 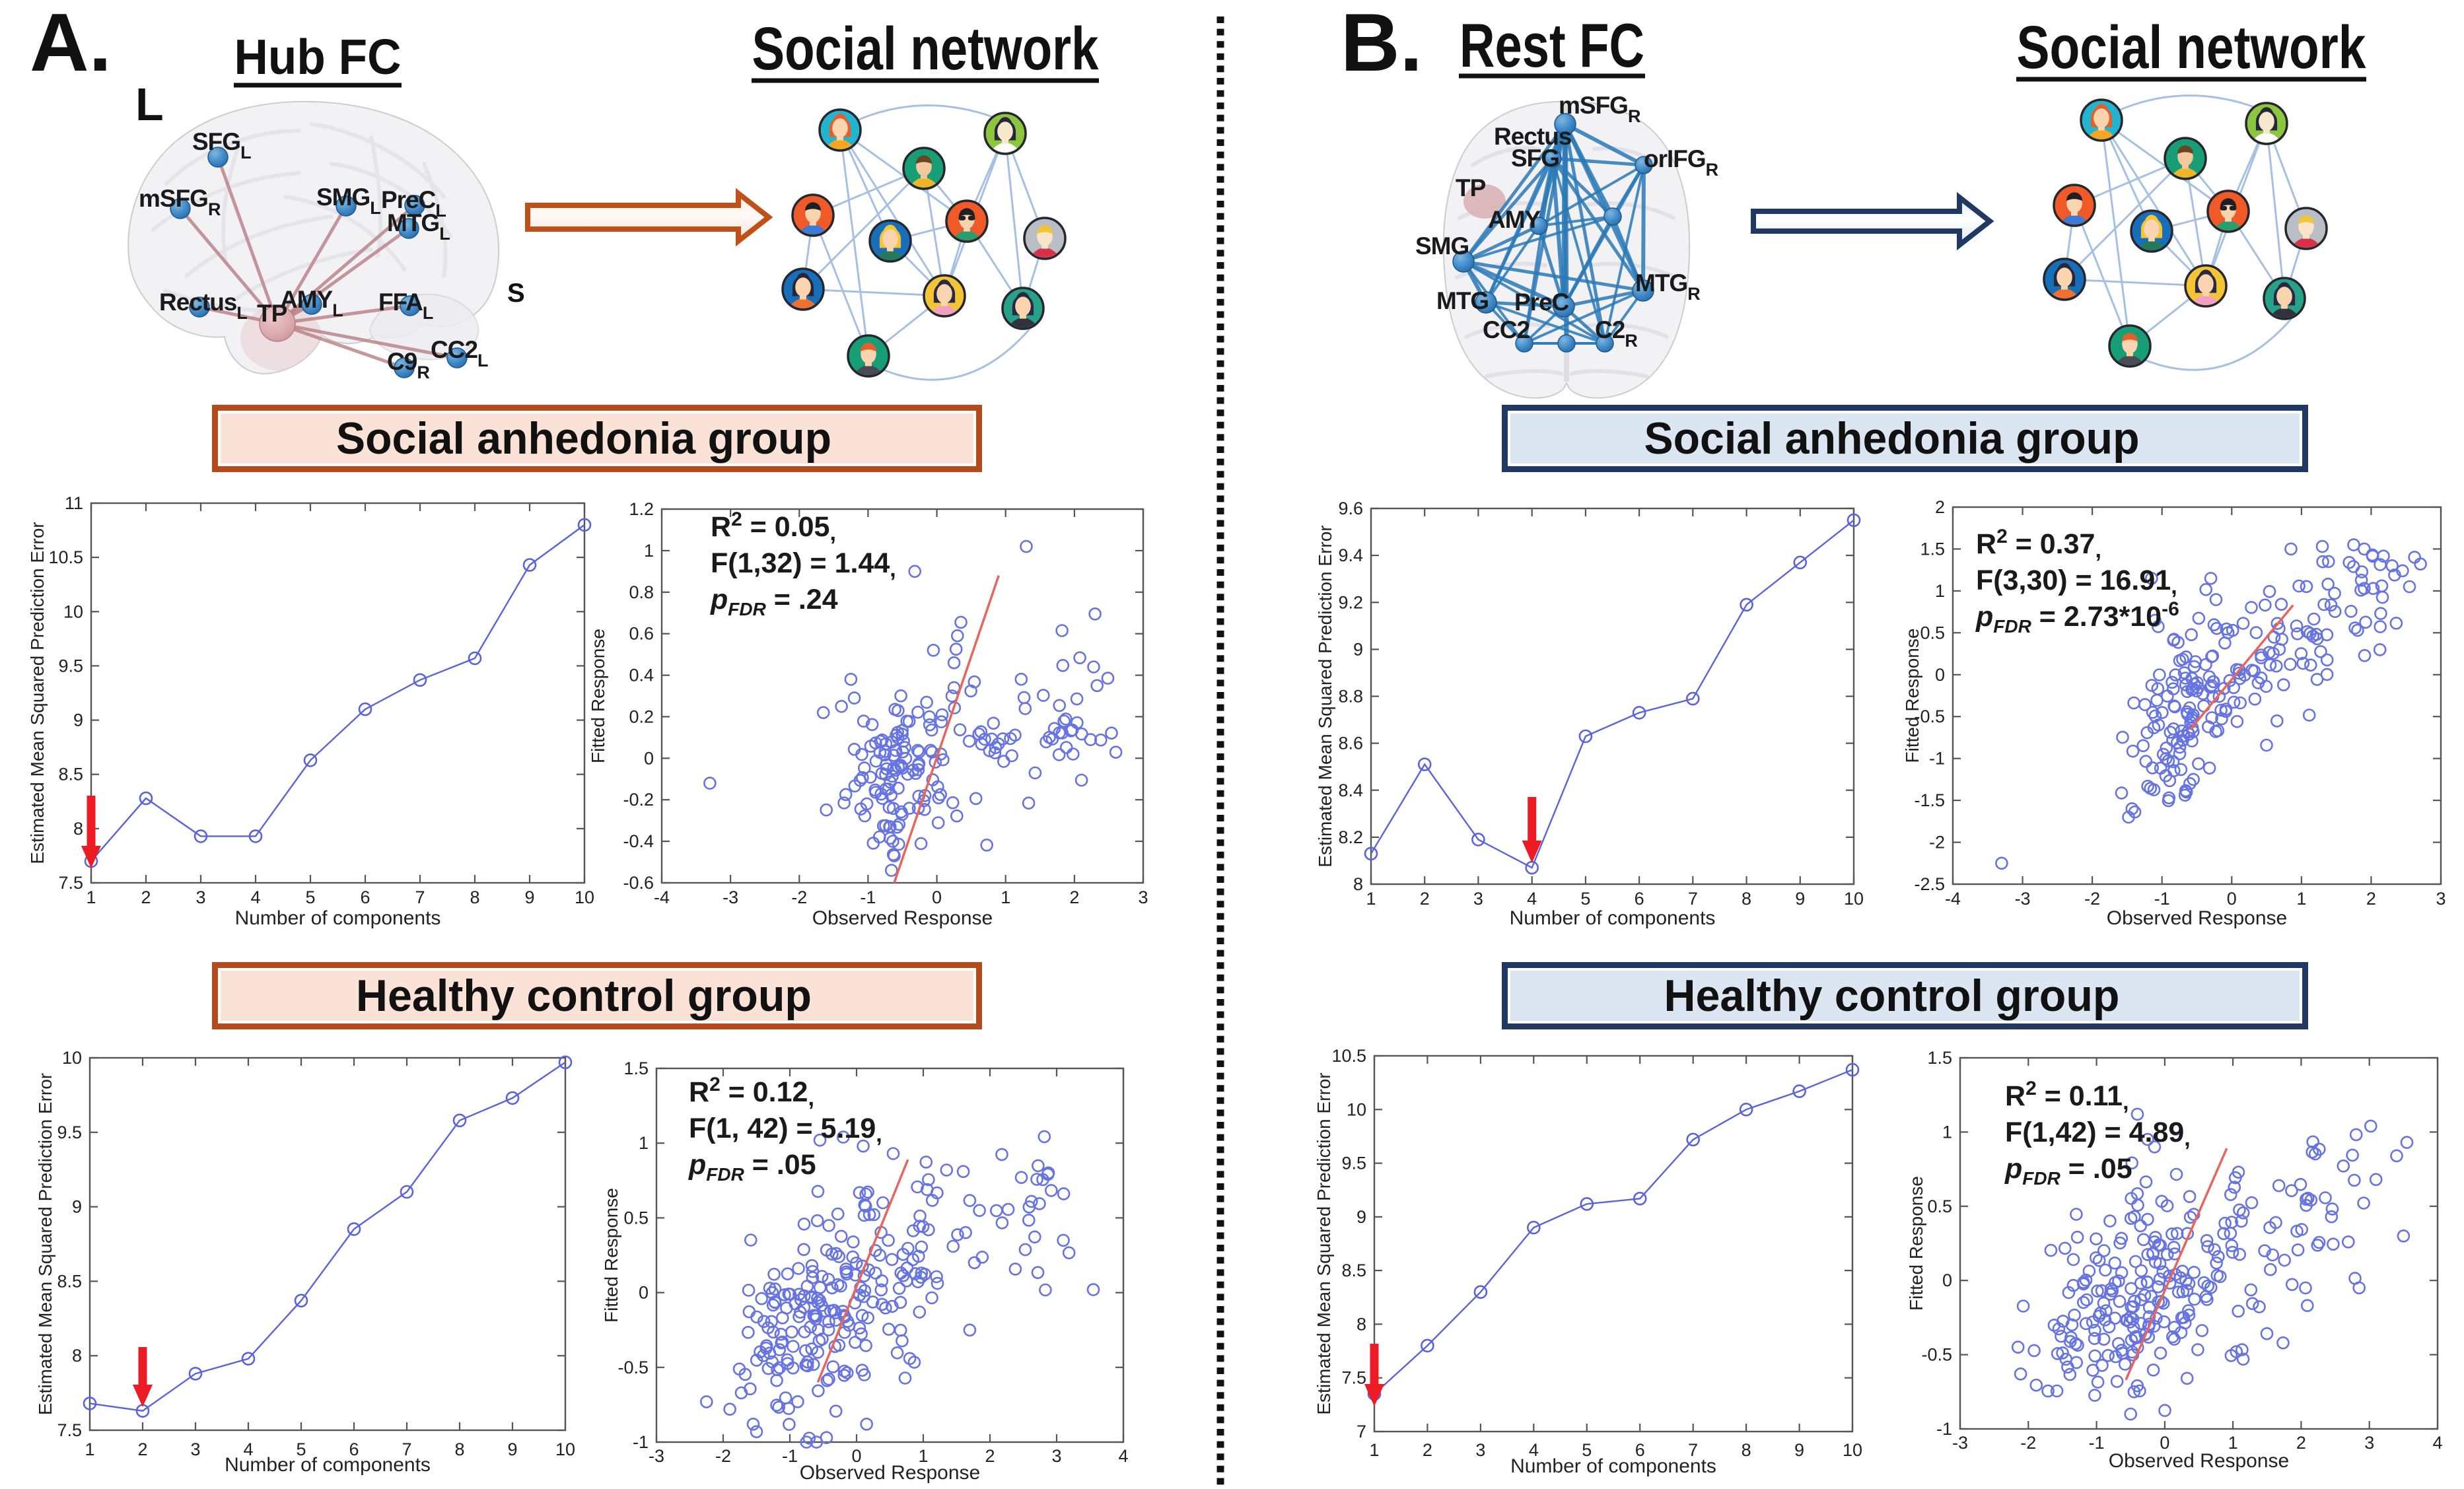 I want to click on svg-text: CC2, so click(x=1506, y=329).